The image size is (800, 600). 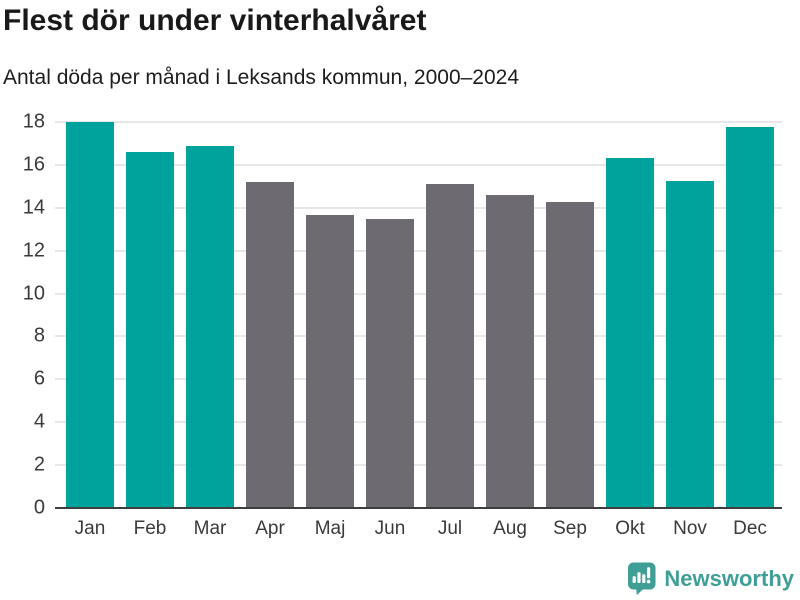 What do you see at coordinates (510, 351) in the screenshot?
I see `bar-aug` at bounding box center [510, 351].